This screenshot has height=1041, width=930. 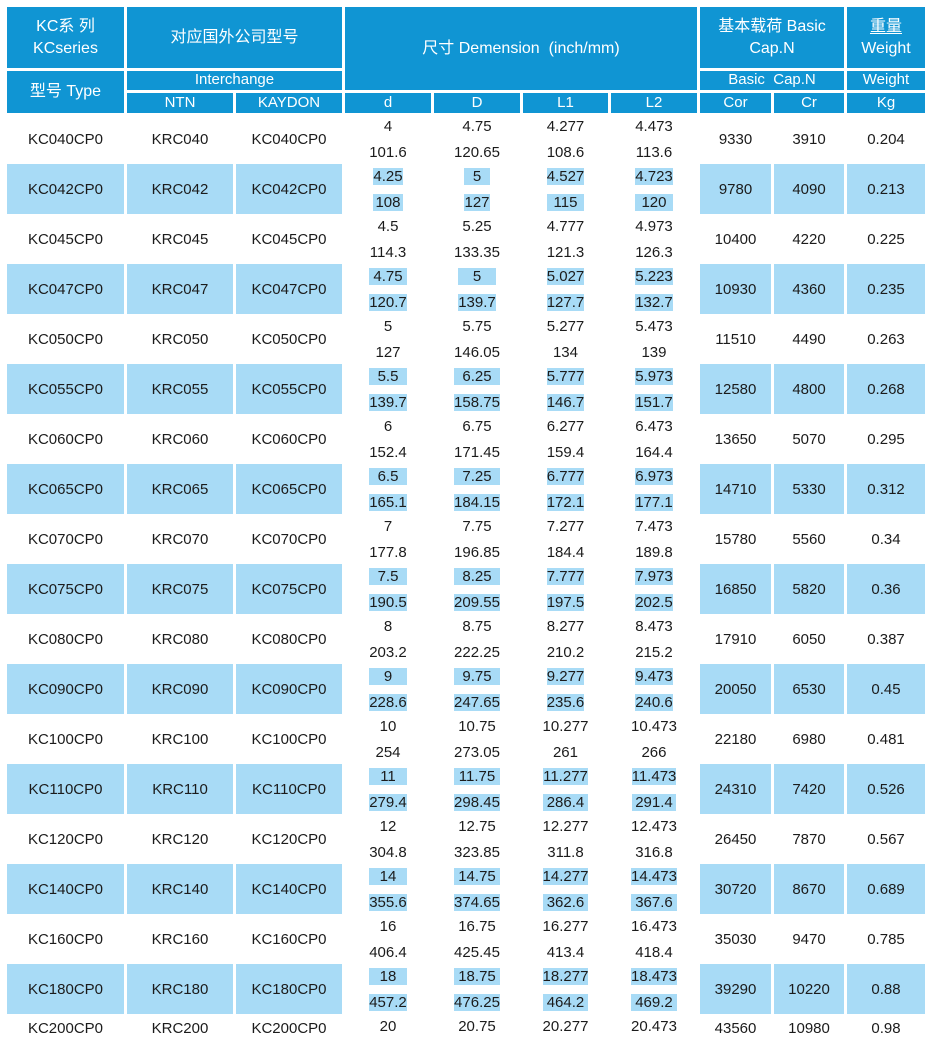 What do you see at coordinates (886, 889) in the screenshot?
I see `cell-kg: 0.689` at bounding box center [886, 889].